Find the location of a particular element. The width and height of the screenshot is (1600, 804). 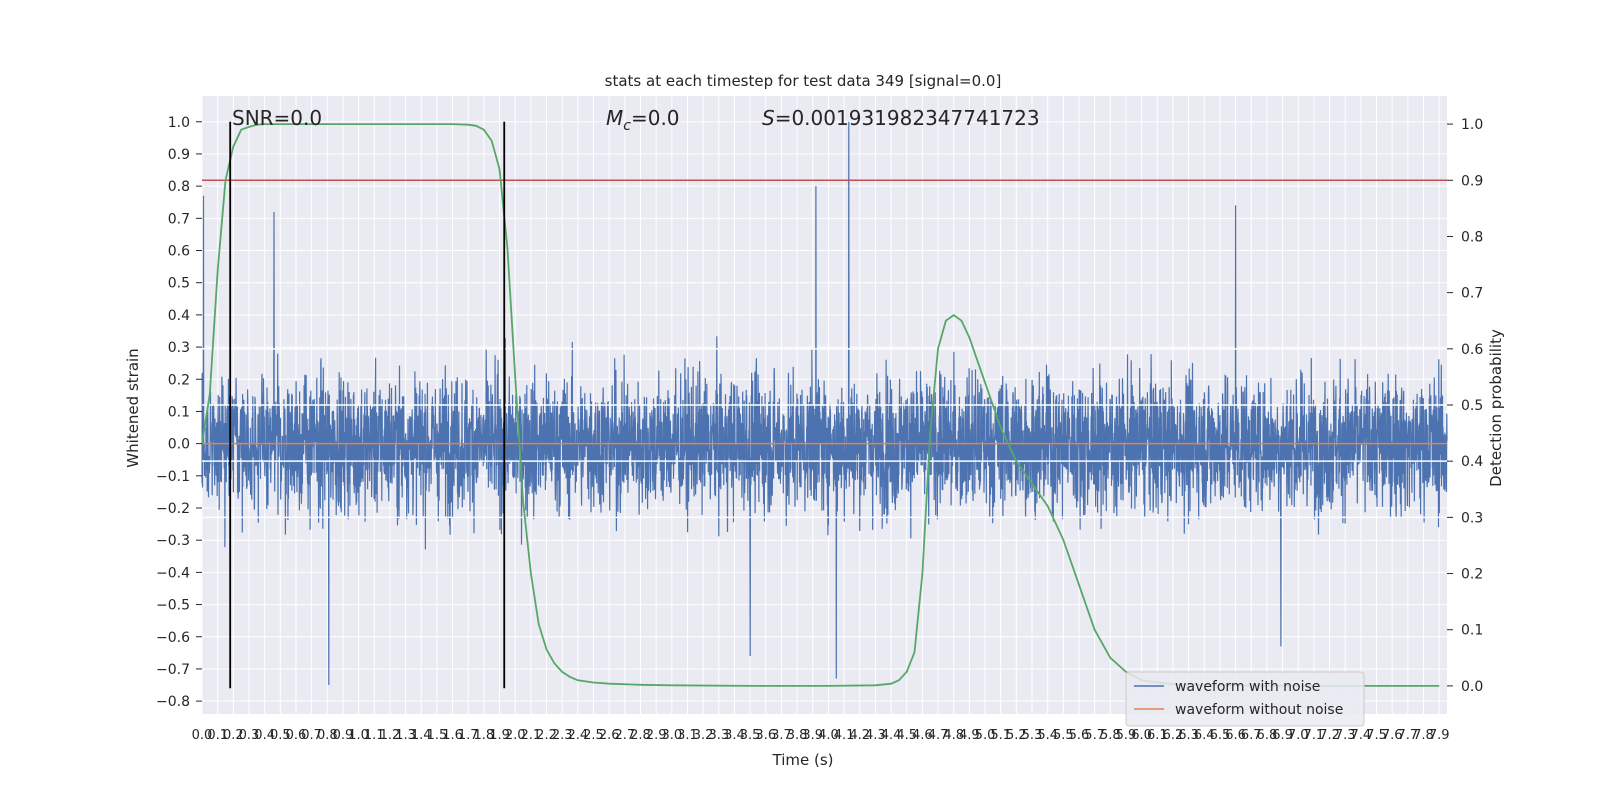

x-tick-label: 1.0 is located at coordinates (358, 735).